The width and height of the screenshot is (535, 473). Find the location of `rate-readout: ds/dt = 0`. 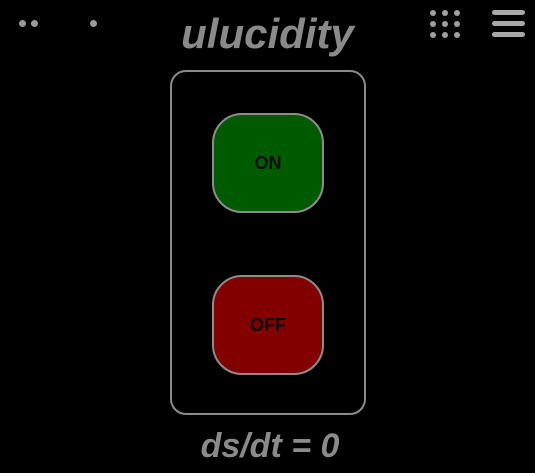

rate-readout: ds/dt = 0 is located at coordinates (270, 446).